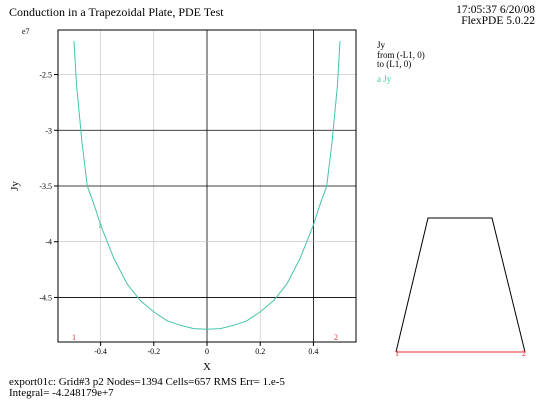 The image size is (544, 408). Describe the element at coordinates (397, 353) in the screenshot. I see `inset-vertex-label-1: 1` at that location.